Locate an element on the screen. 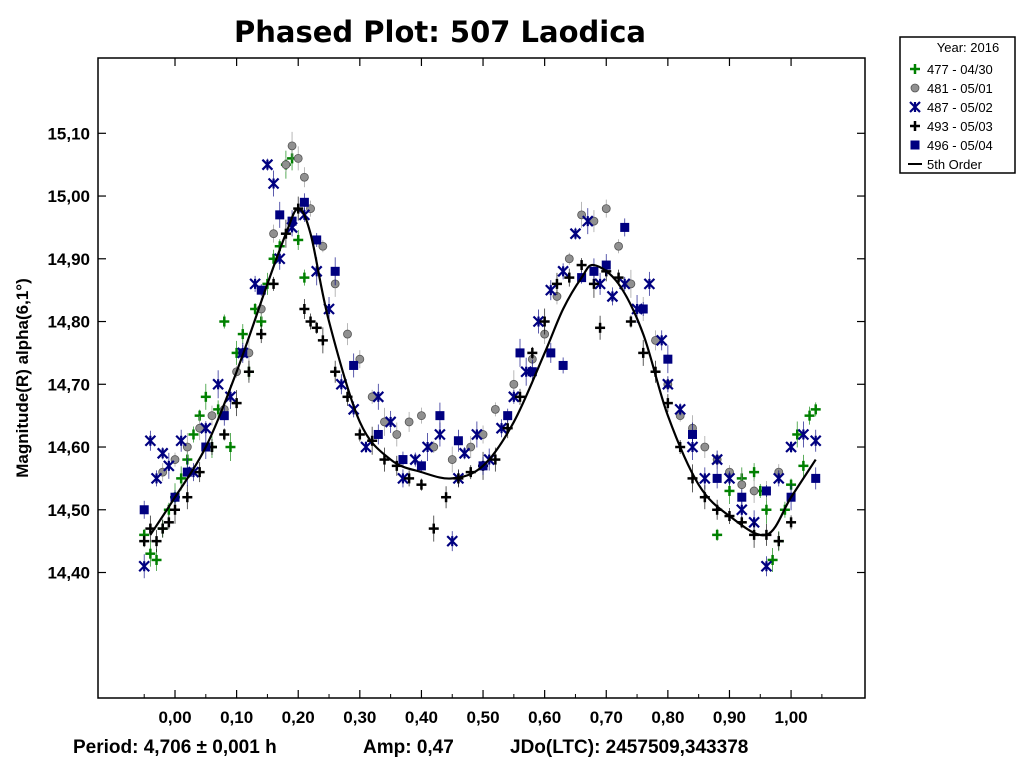 The height and width of the screenshot is (768, 1024). x-tick-label: 0,80 is located at coordinates (667, 717).